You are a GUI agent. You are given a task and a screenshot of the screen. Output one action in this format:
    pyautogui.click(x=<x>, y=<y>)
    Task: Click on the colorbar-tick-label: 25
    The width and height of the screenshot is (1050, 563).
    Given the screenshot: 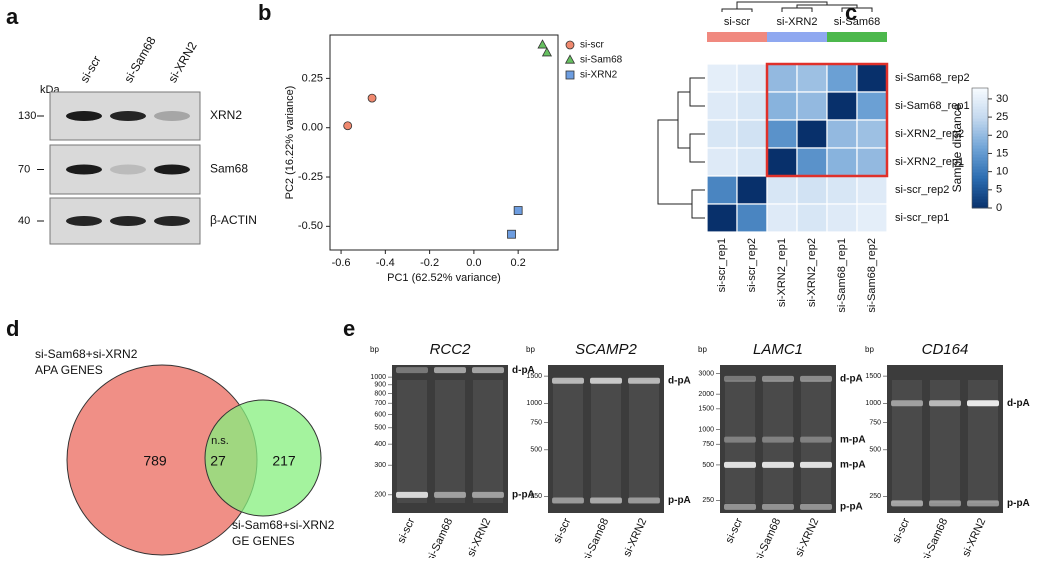 What is the action you would take?
    pyautogui.click(x=1002, y=117)
    